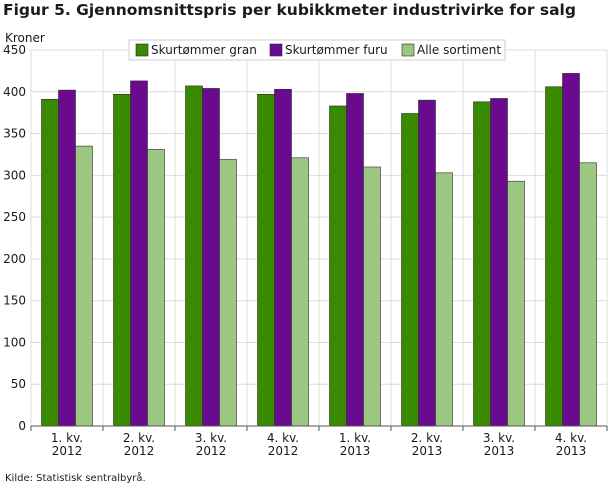 The width and height of the screenshot is (610, 488). I want to click on y-tick-label: 200, so click(14, 259).